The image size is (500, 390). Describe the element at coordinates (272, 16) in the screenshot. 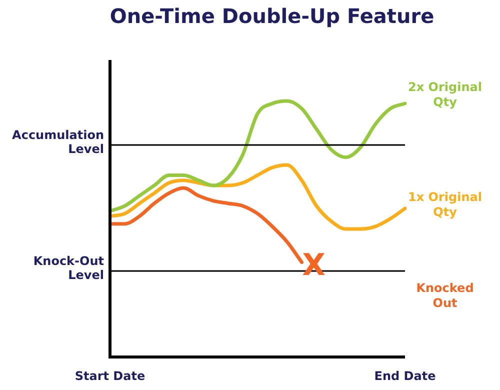

I see `chart-title: One-Time Double-Up Feature` at that location.